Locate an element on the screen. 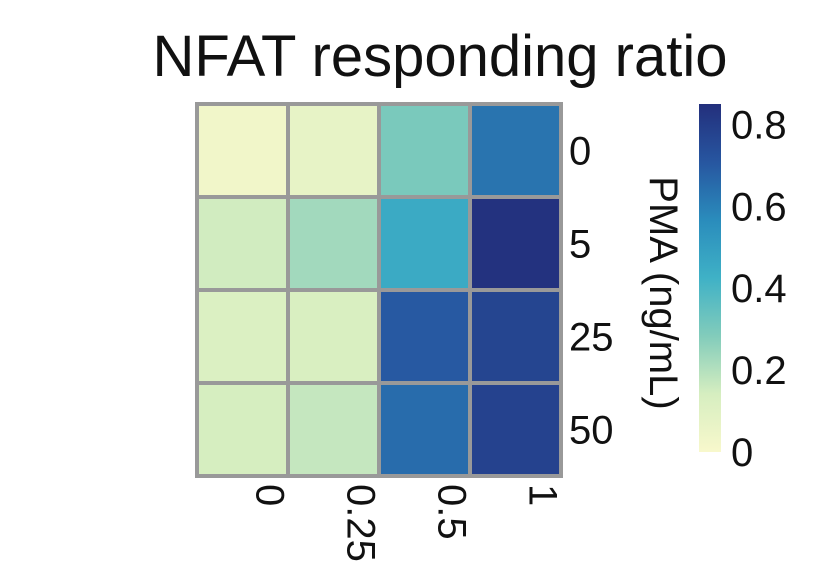 The image size is (835, 569). heatmap-cell-r1-c3 is located at coordinates (515, 243).